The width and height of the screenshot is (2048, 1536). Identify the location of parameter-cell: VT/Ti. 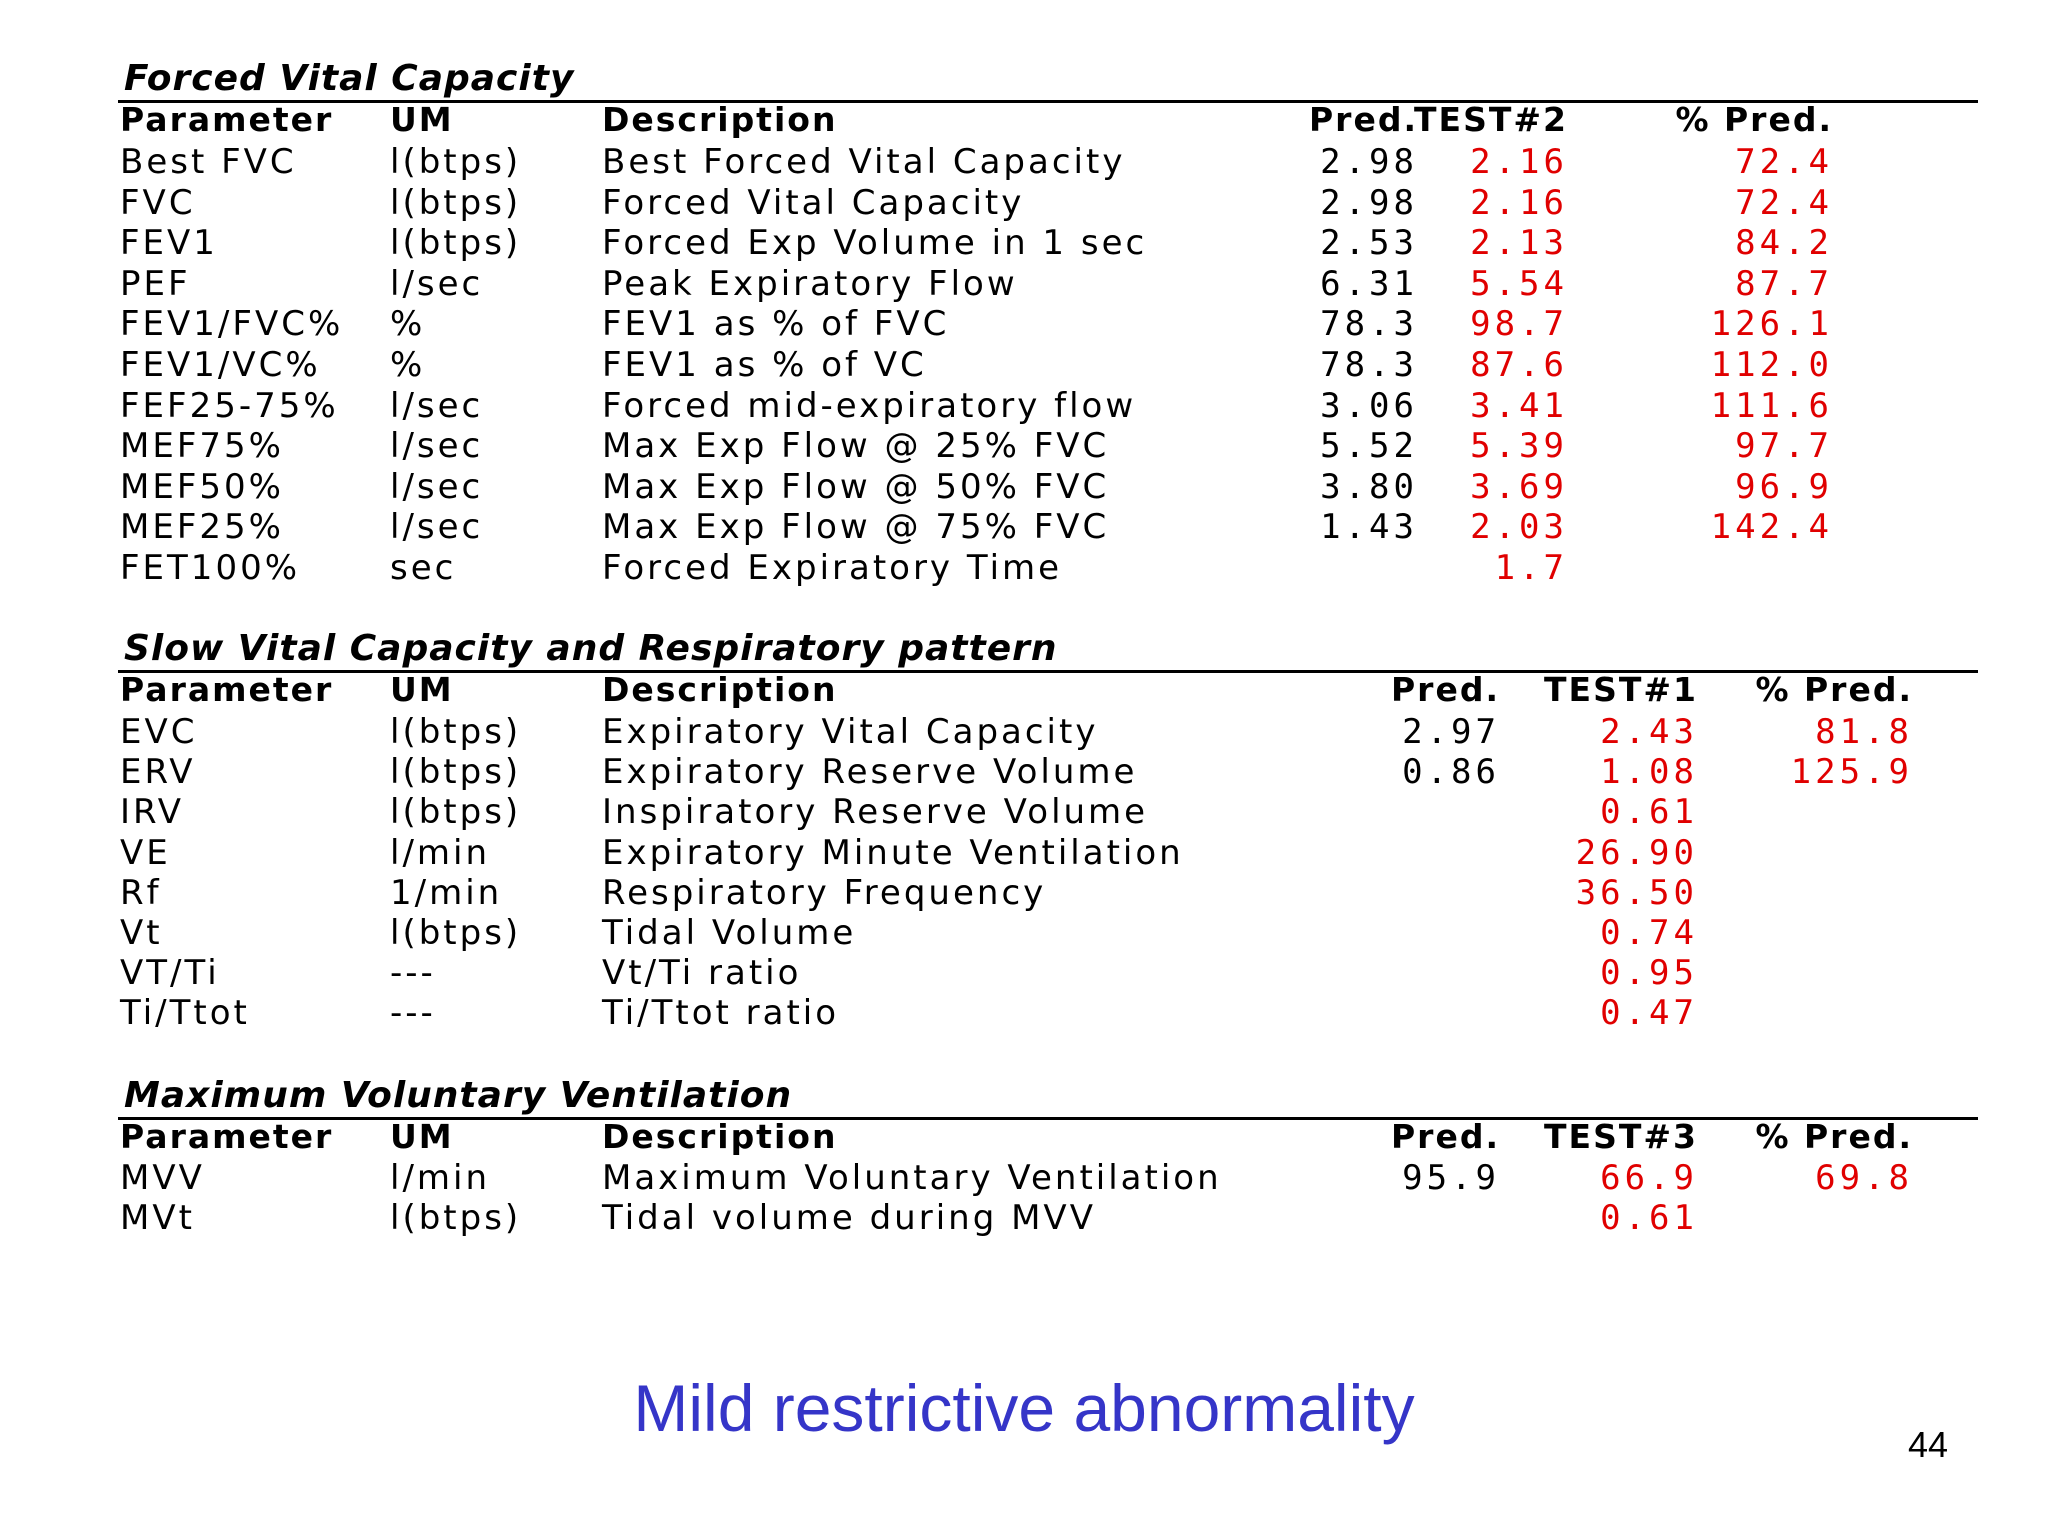
(170, 973).